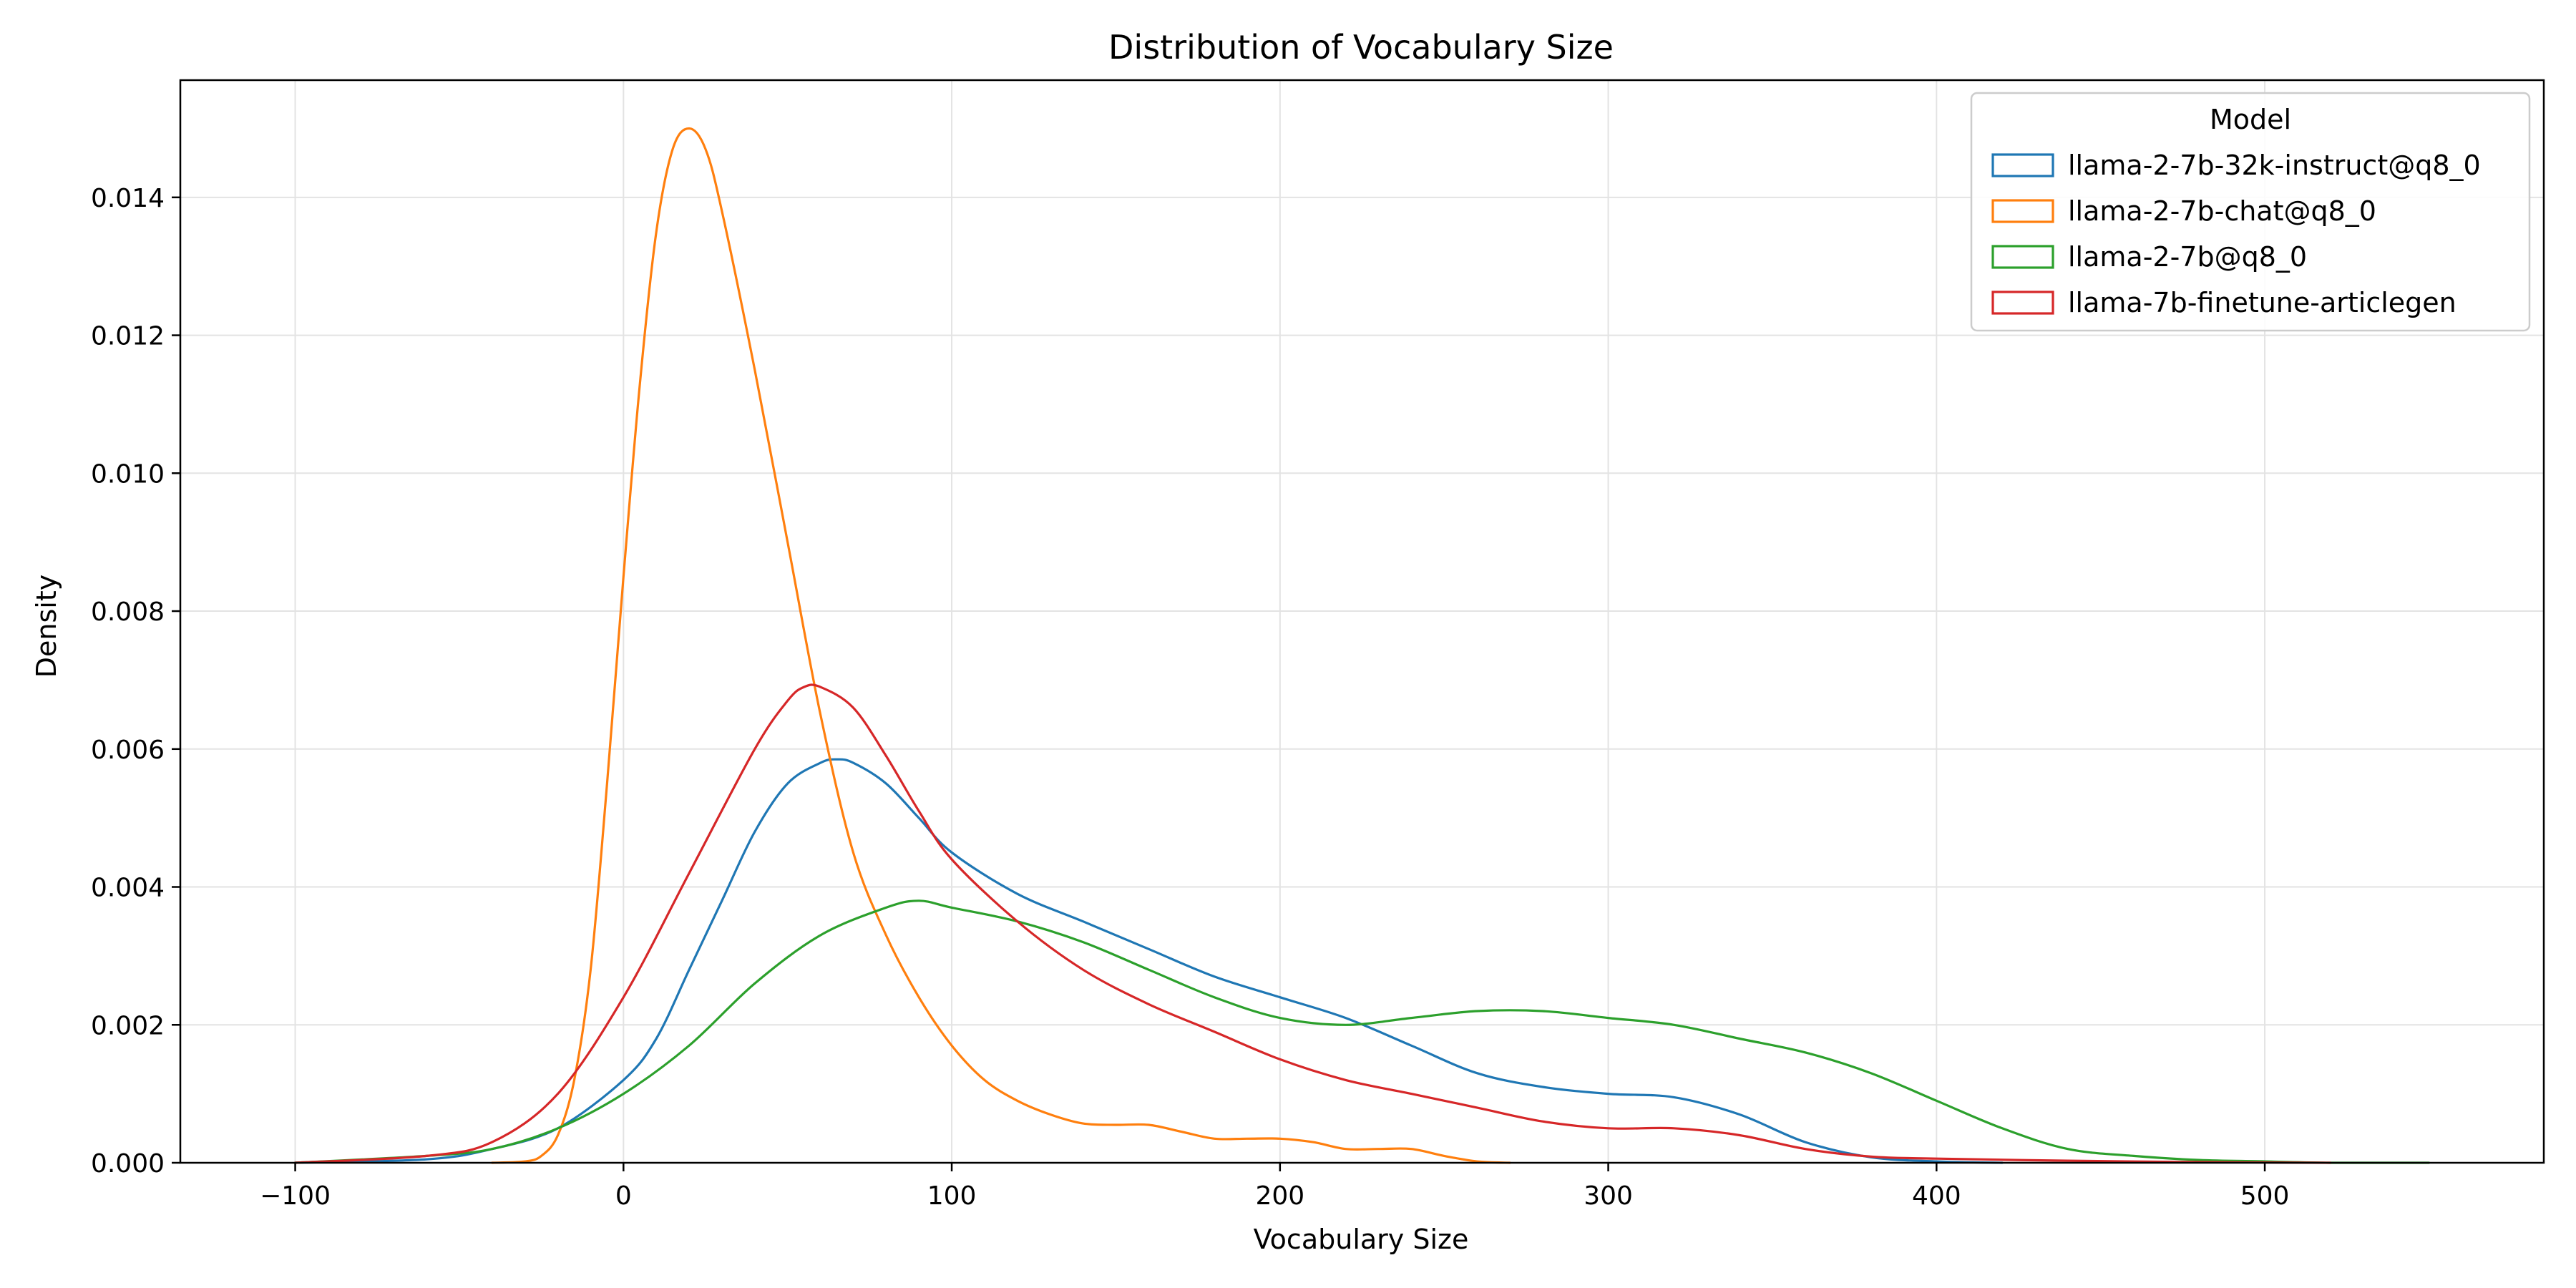  I want to click on y-tick-label: 0.004, so click(128, 888).